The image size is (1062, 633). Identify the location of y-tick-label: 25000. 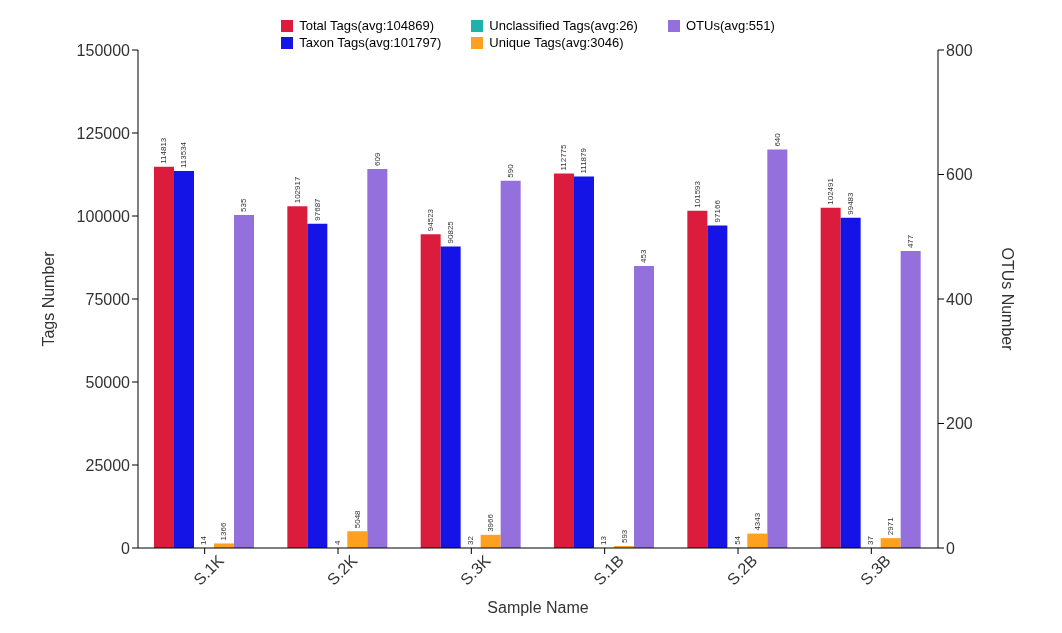
(108, 465).